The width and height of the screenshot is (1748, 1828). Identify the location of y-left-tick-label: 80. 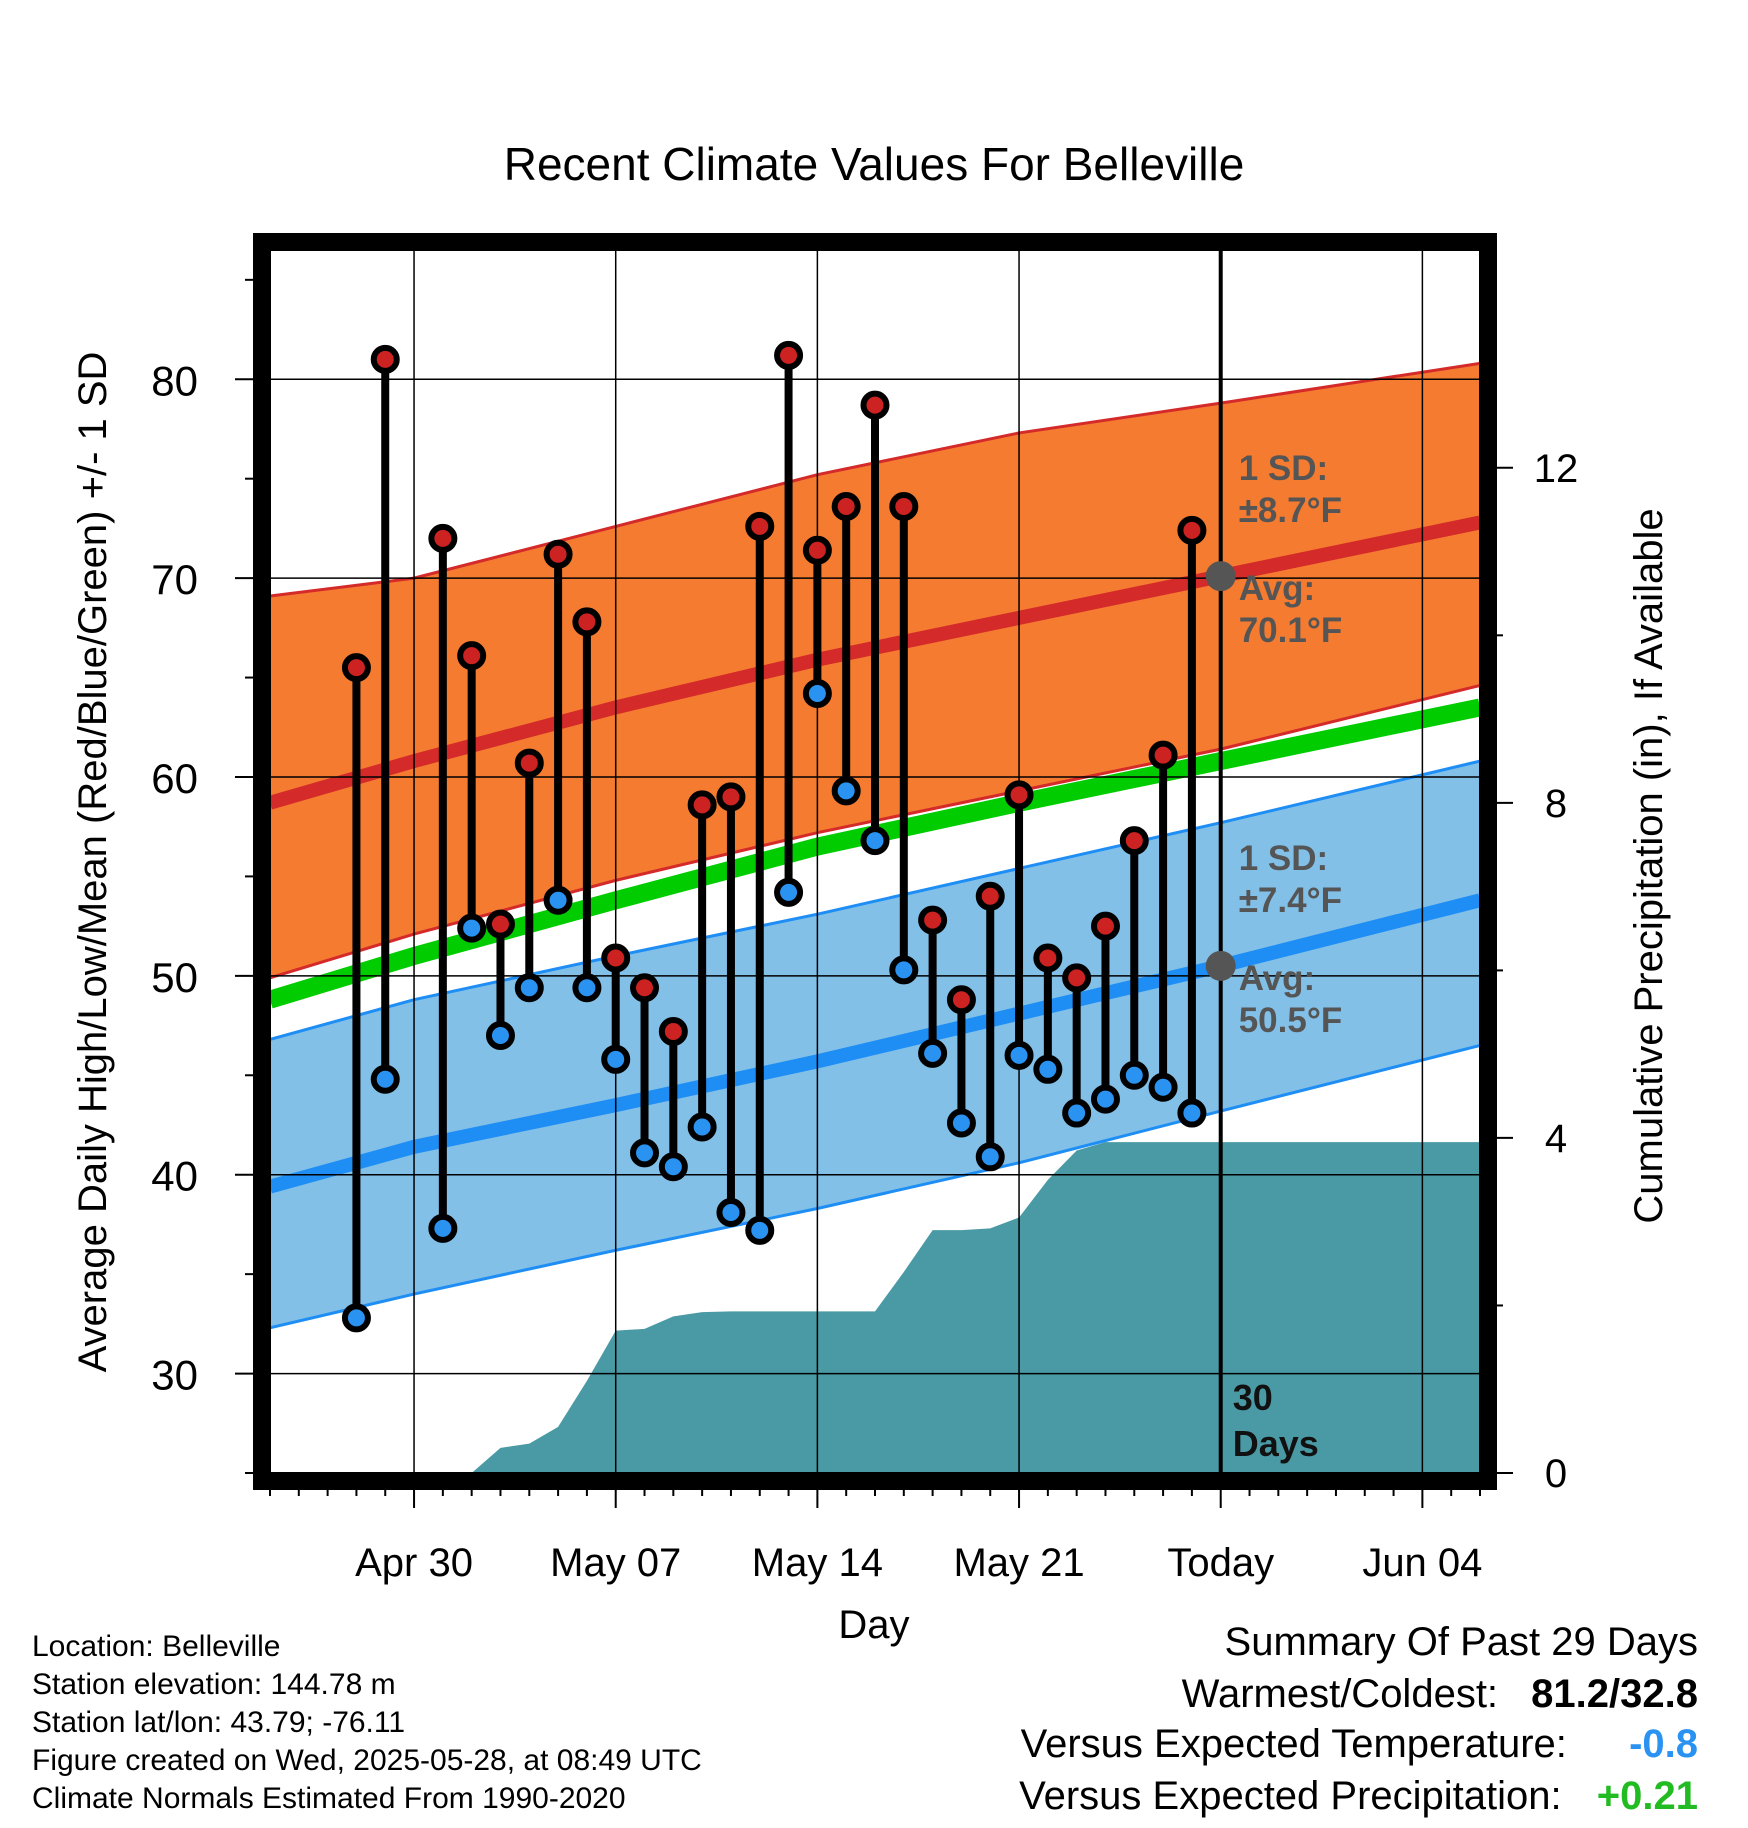
(174, 380).